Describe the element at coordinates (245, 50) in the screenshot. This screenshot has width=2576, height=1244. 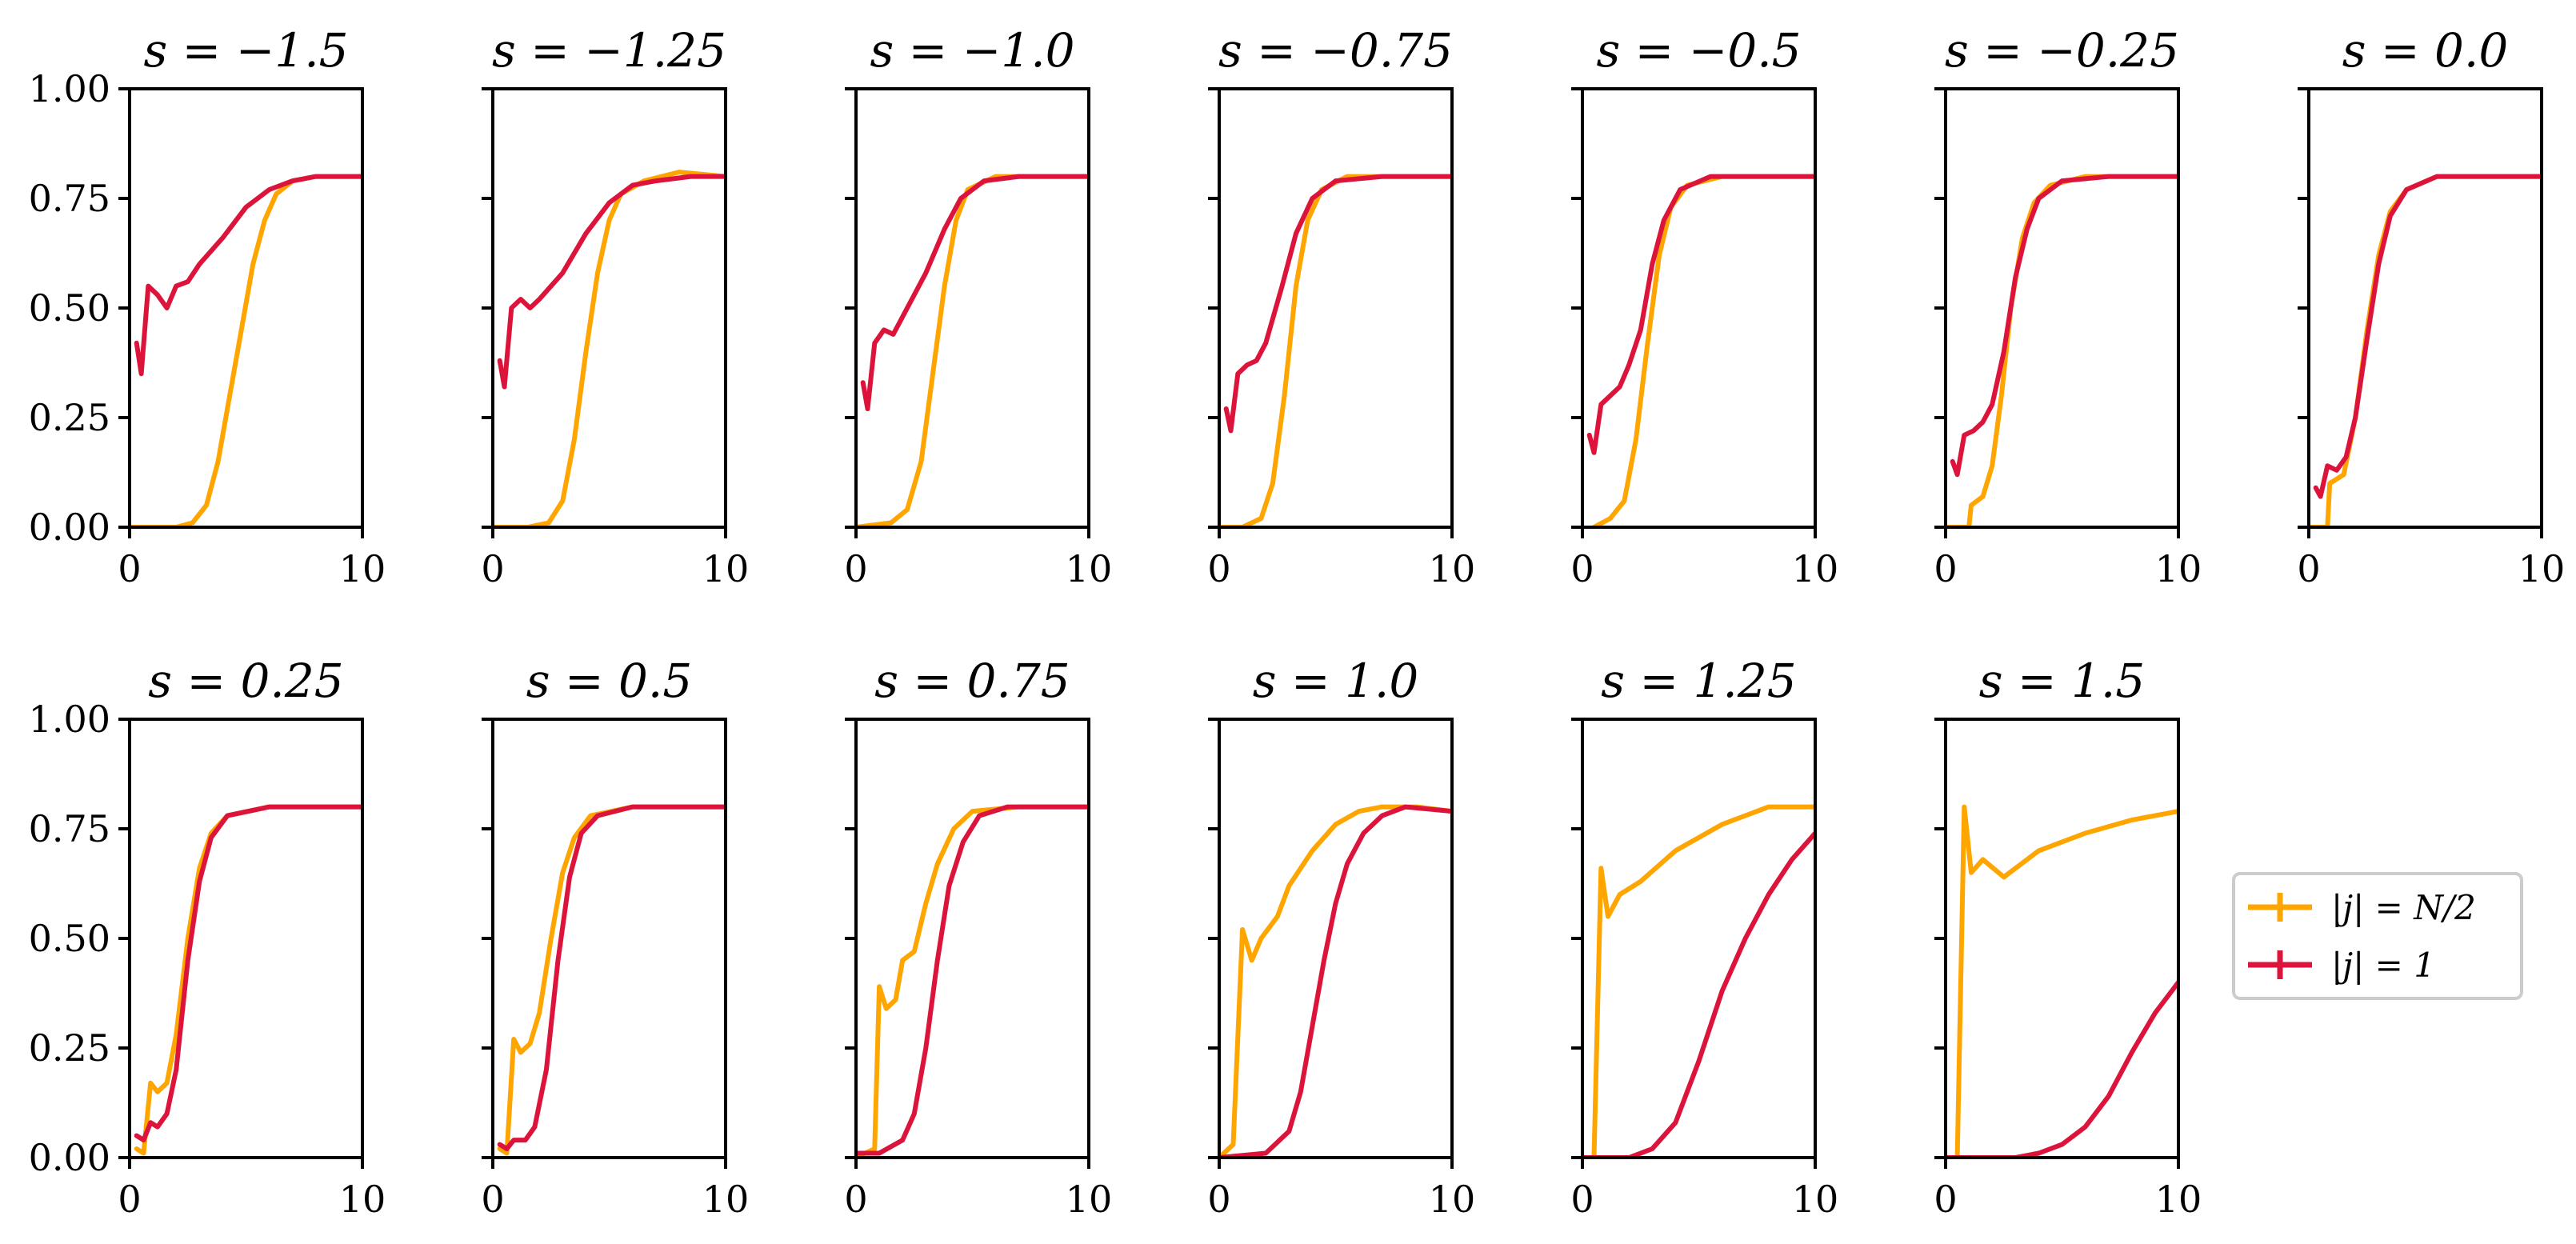
I see `panel-title: s = −1.5` at that location.